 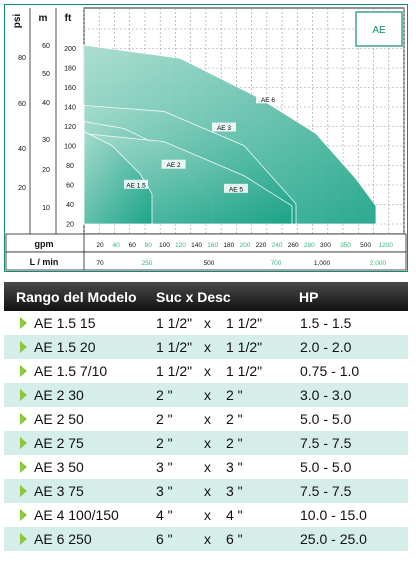 I want to click on series-label: AE 1.5, so click(x=136, y=185).